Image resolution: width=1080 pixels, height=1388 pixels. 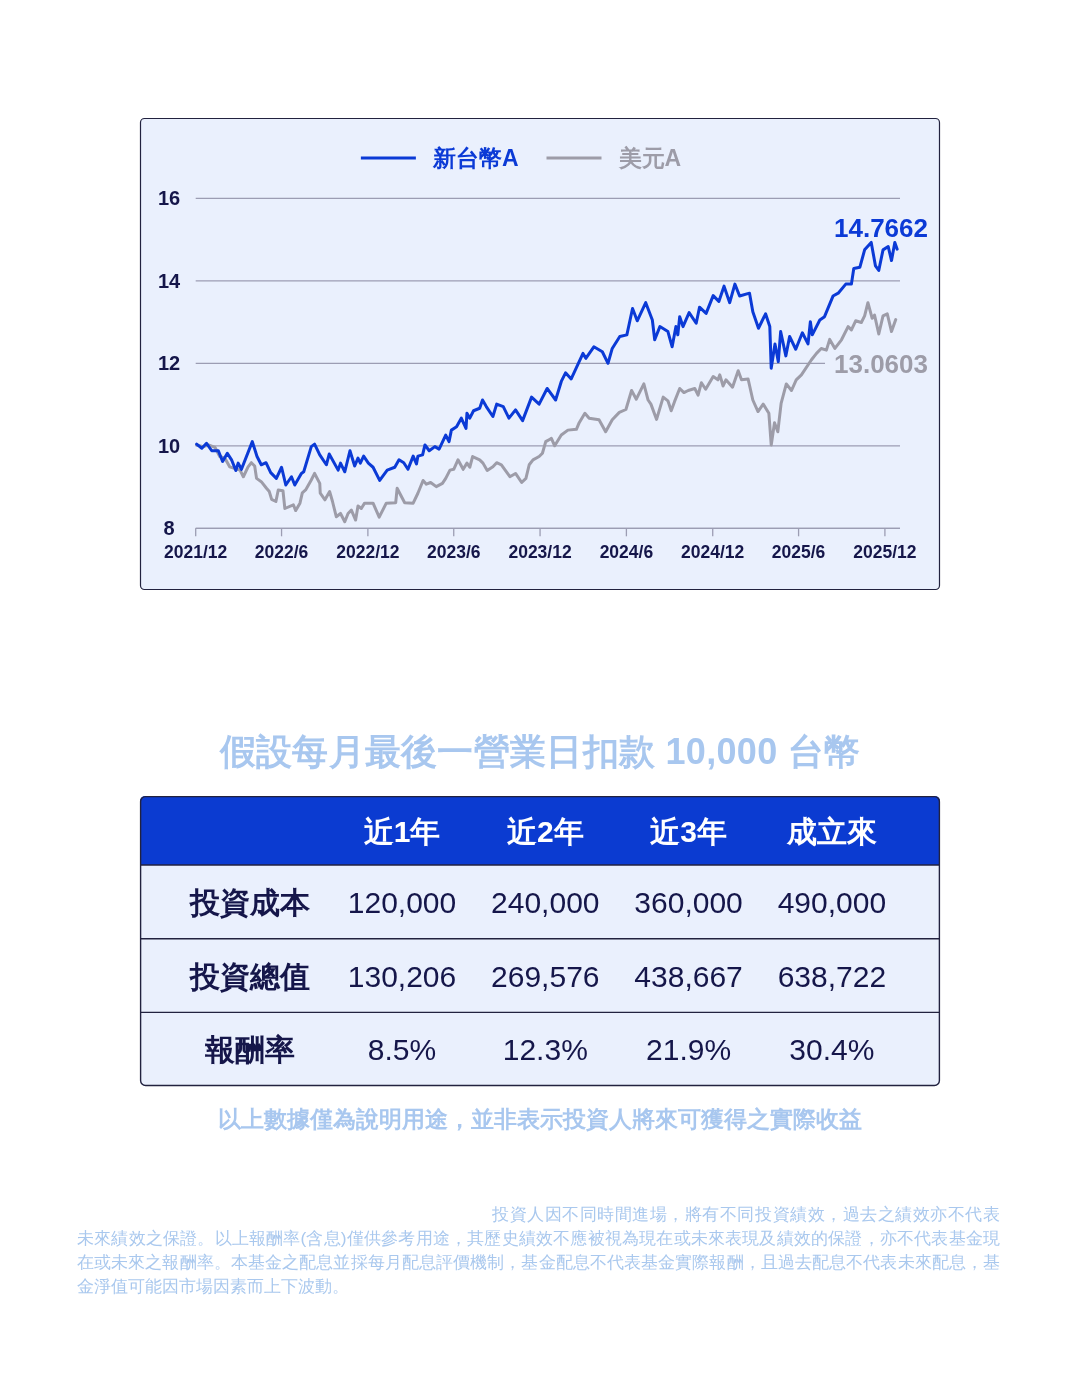 What do you see at coordinates (832, 1050) in the screenshot?
I see `text: 30.4%` at bounding box center [832, 1050].